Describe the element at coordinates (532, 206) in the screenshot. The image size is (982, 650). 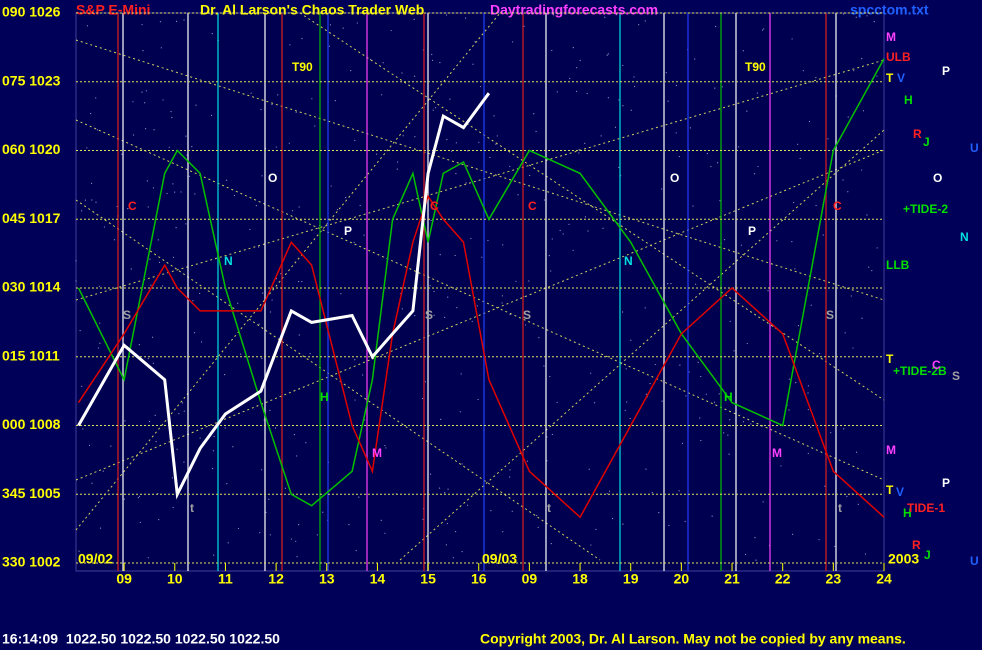
I see `annotation: C` at that location.